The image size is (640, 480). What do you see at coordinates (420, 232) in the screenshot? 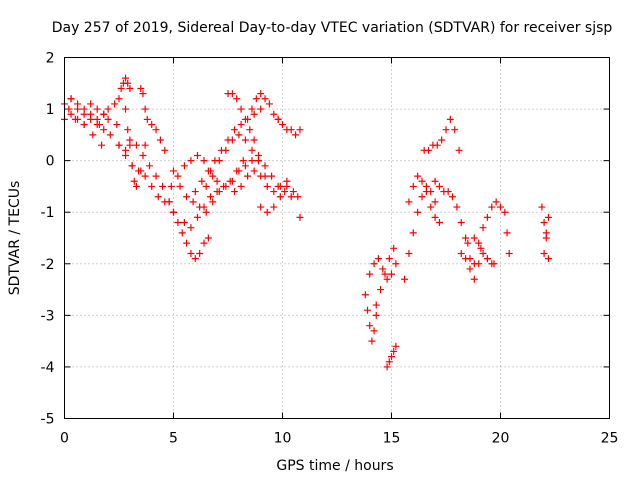
I see `series-arc-f1` at bounding box center [420, 232].